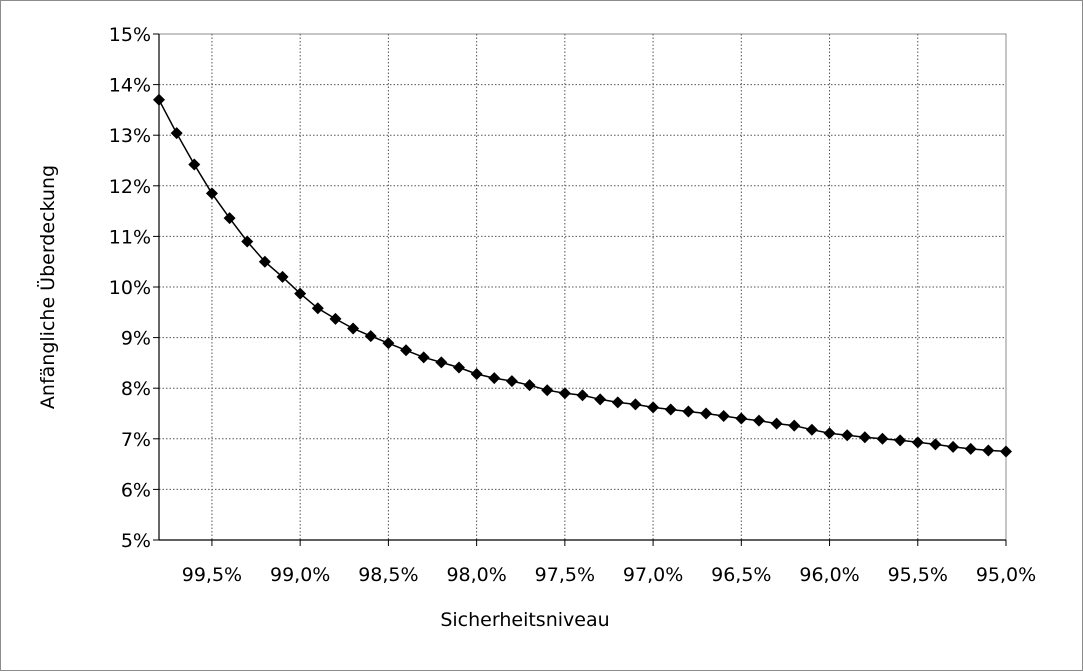 This screenshot has width=1083, height=672. I want to click on y-tick-label: 8%, so click(136, 389).